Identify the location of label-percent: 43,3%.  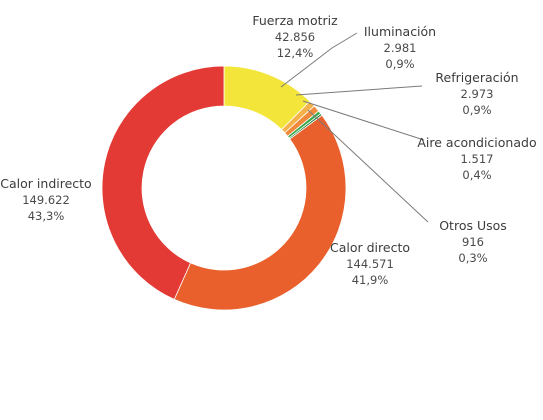
(46, 216).